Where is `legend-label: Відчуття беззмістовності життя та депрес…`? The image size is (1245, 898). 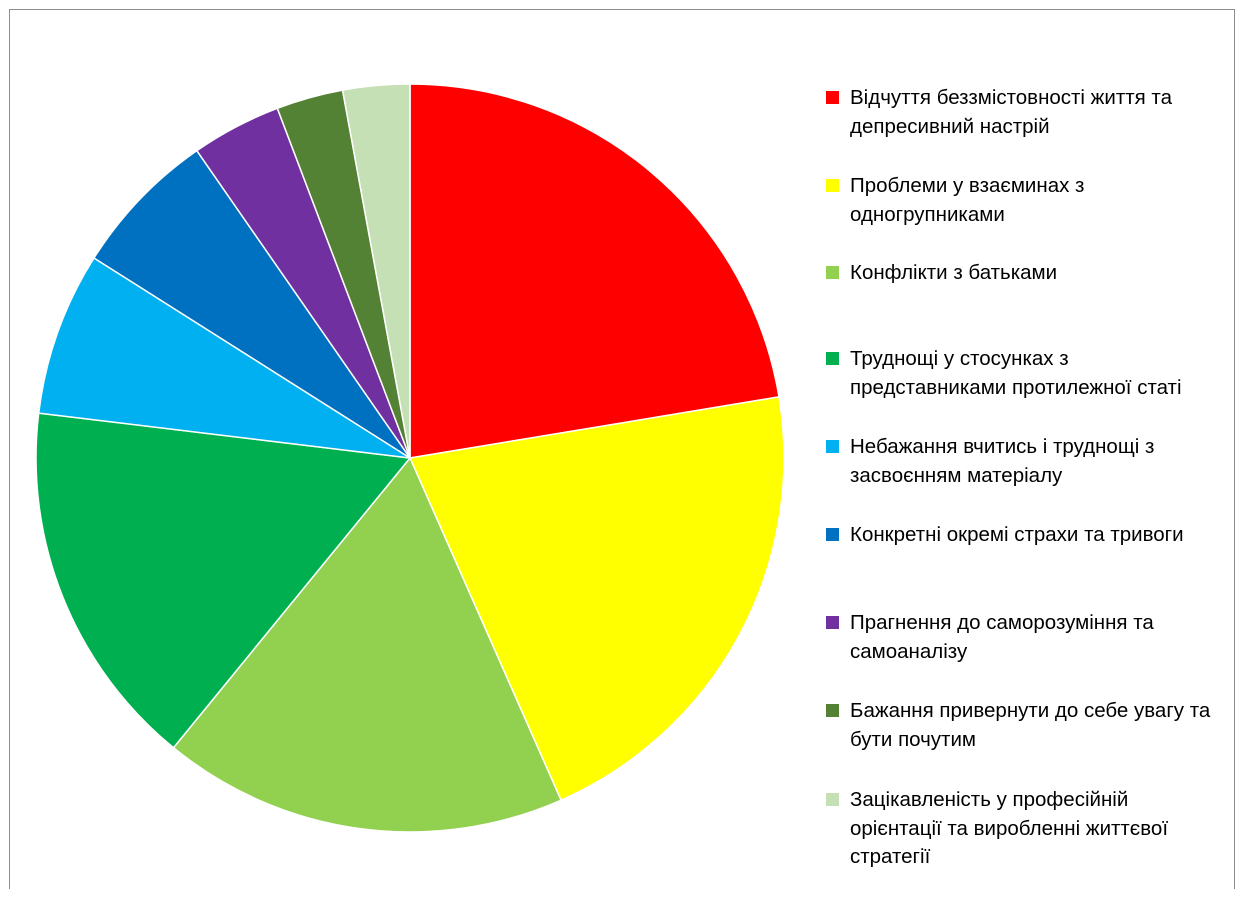 legend-label: Відчуття беззмістовності життя та депрес… is located at coordinates (1011, 112).